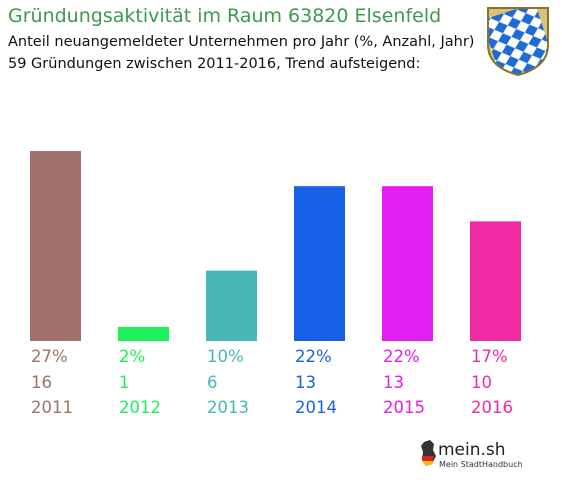 The height and width of the screenshot is (482, 562). Describe the element at coordinates (401, 356) in the screenshot. I see `percent-label-2015: 22%` at that location.